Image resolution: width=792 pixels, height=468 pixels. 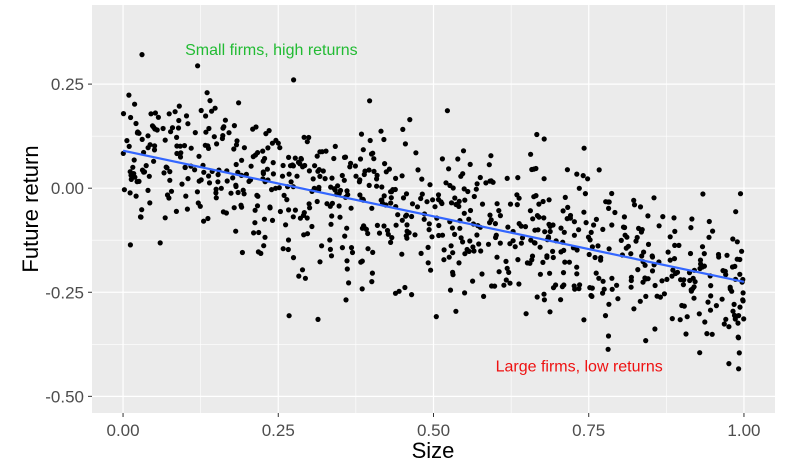 What do you see at coordinates (64, 396) in the screenshot?
I see `y-tick-label: -0.50` at bounding box center [64, 396].